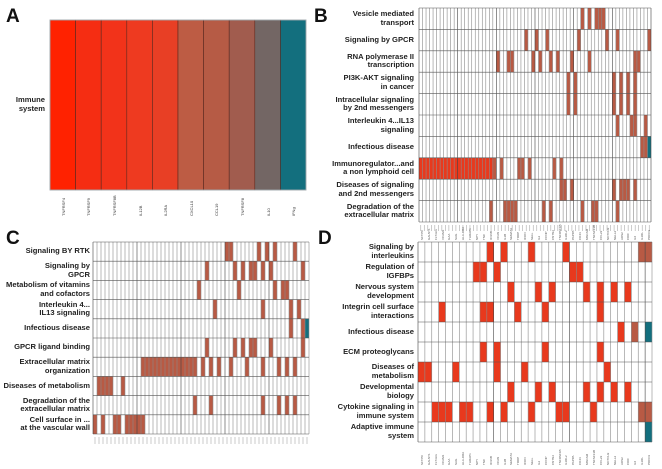 The image size is (662, 469). Describe the element at coordinates (545, 460) in the screenshot. I see `column-label: CCNP` at that location.